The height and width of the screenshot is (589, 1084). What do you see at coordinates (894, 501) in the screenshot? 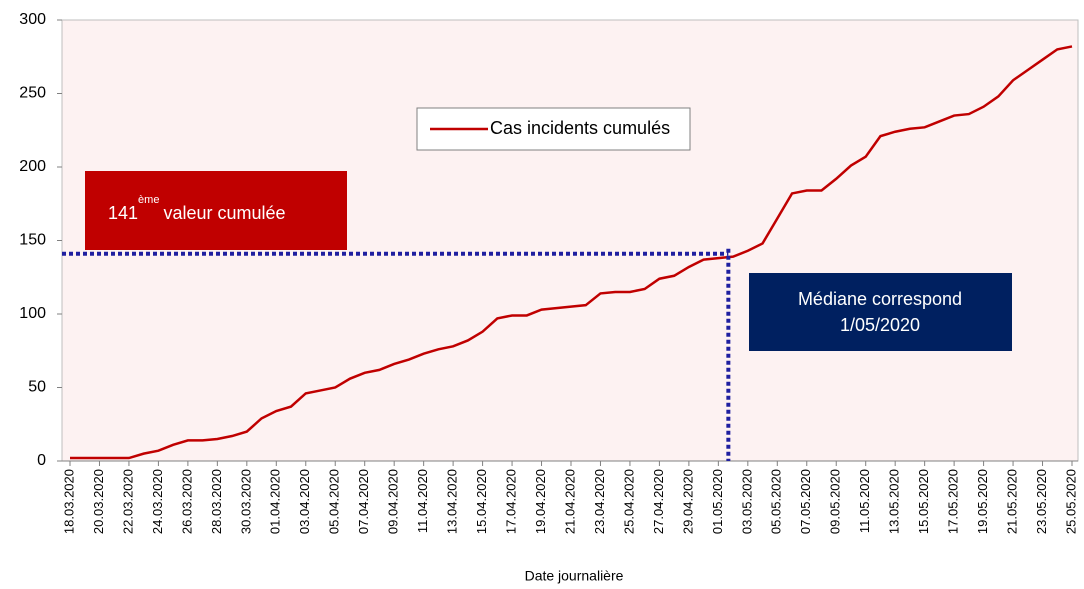
I see `x-tick-label: 13.05.2020` at bounding box center [894, 501].